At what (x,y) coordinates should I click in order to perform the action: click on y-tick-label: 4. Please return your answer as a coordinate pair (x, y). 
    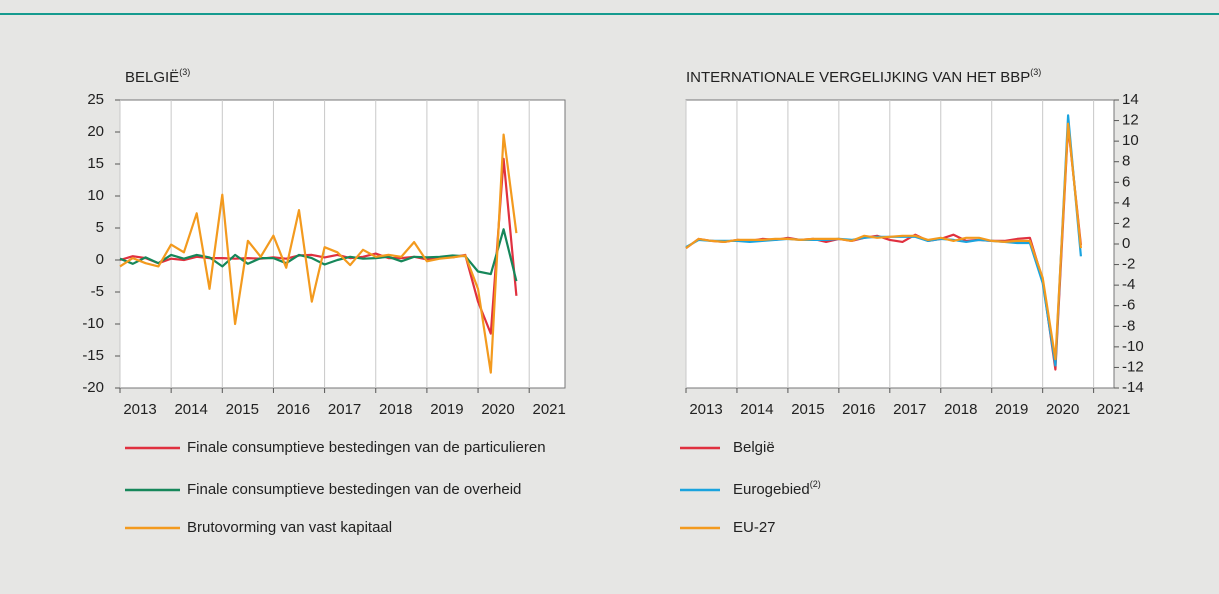
    Looking at the image, I should click on (1126, 202).